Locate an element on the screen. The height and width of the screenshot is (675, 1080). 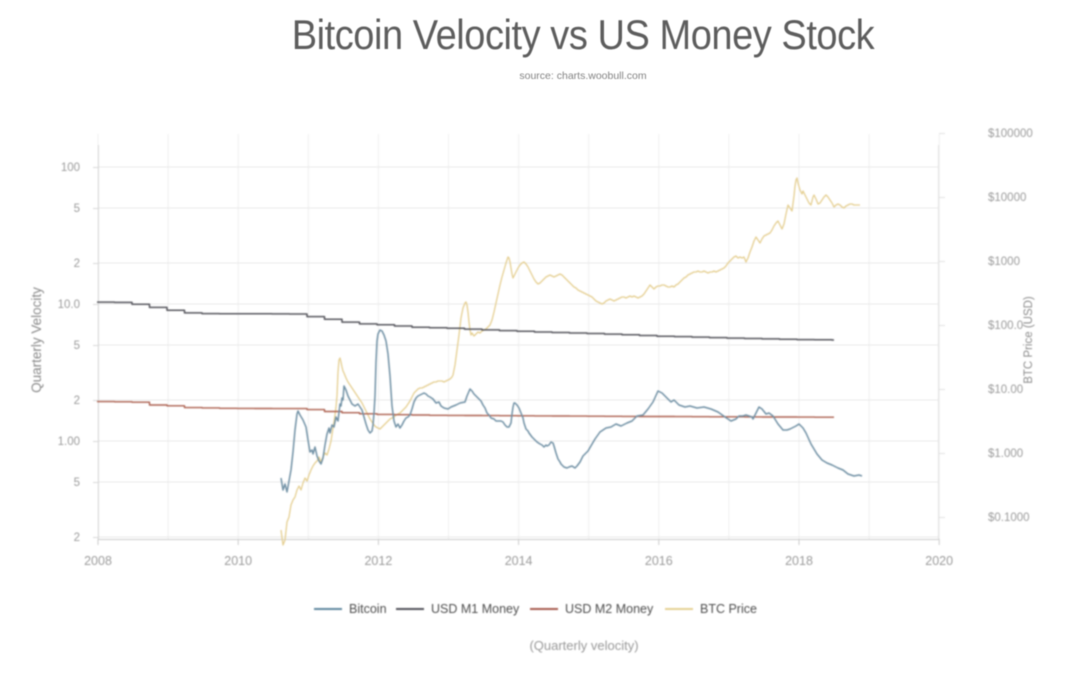
svg-text: 2016 is located at coordinates (659, 561).